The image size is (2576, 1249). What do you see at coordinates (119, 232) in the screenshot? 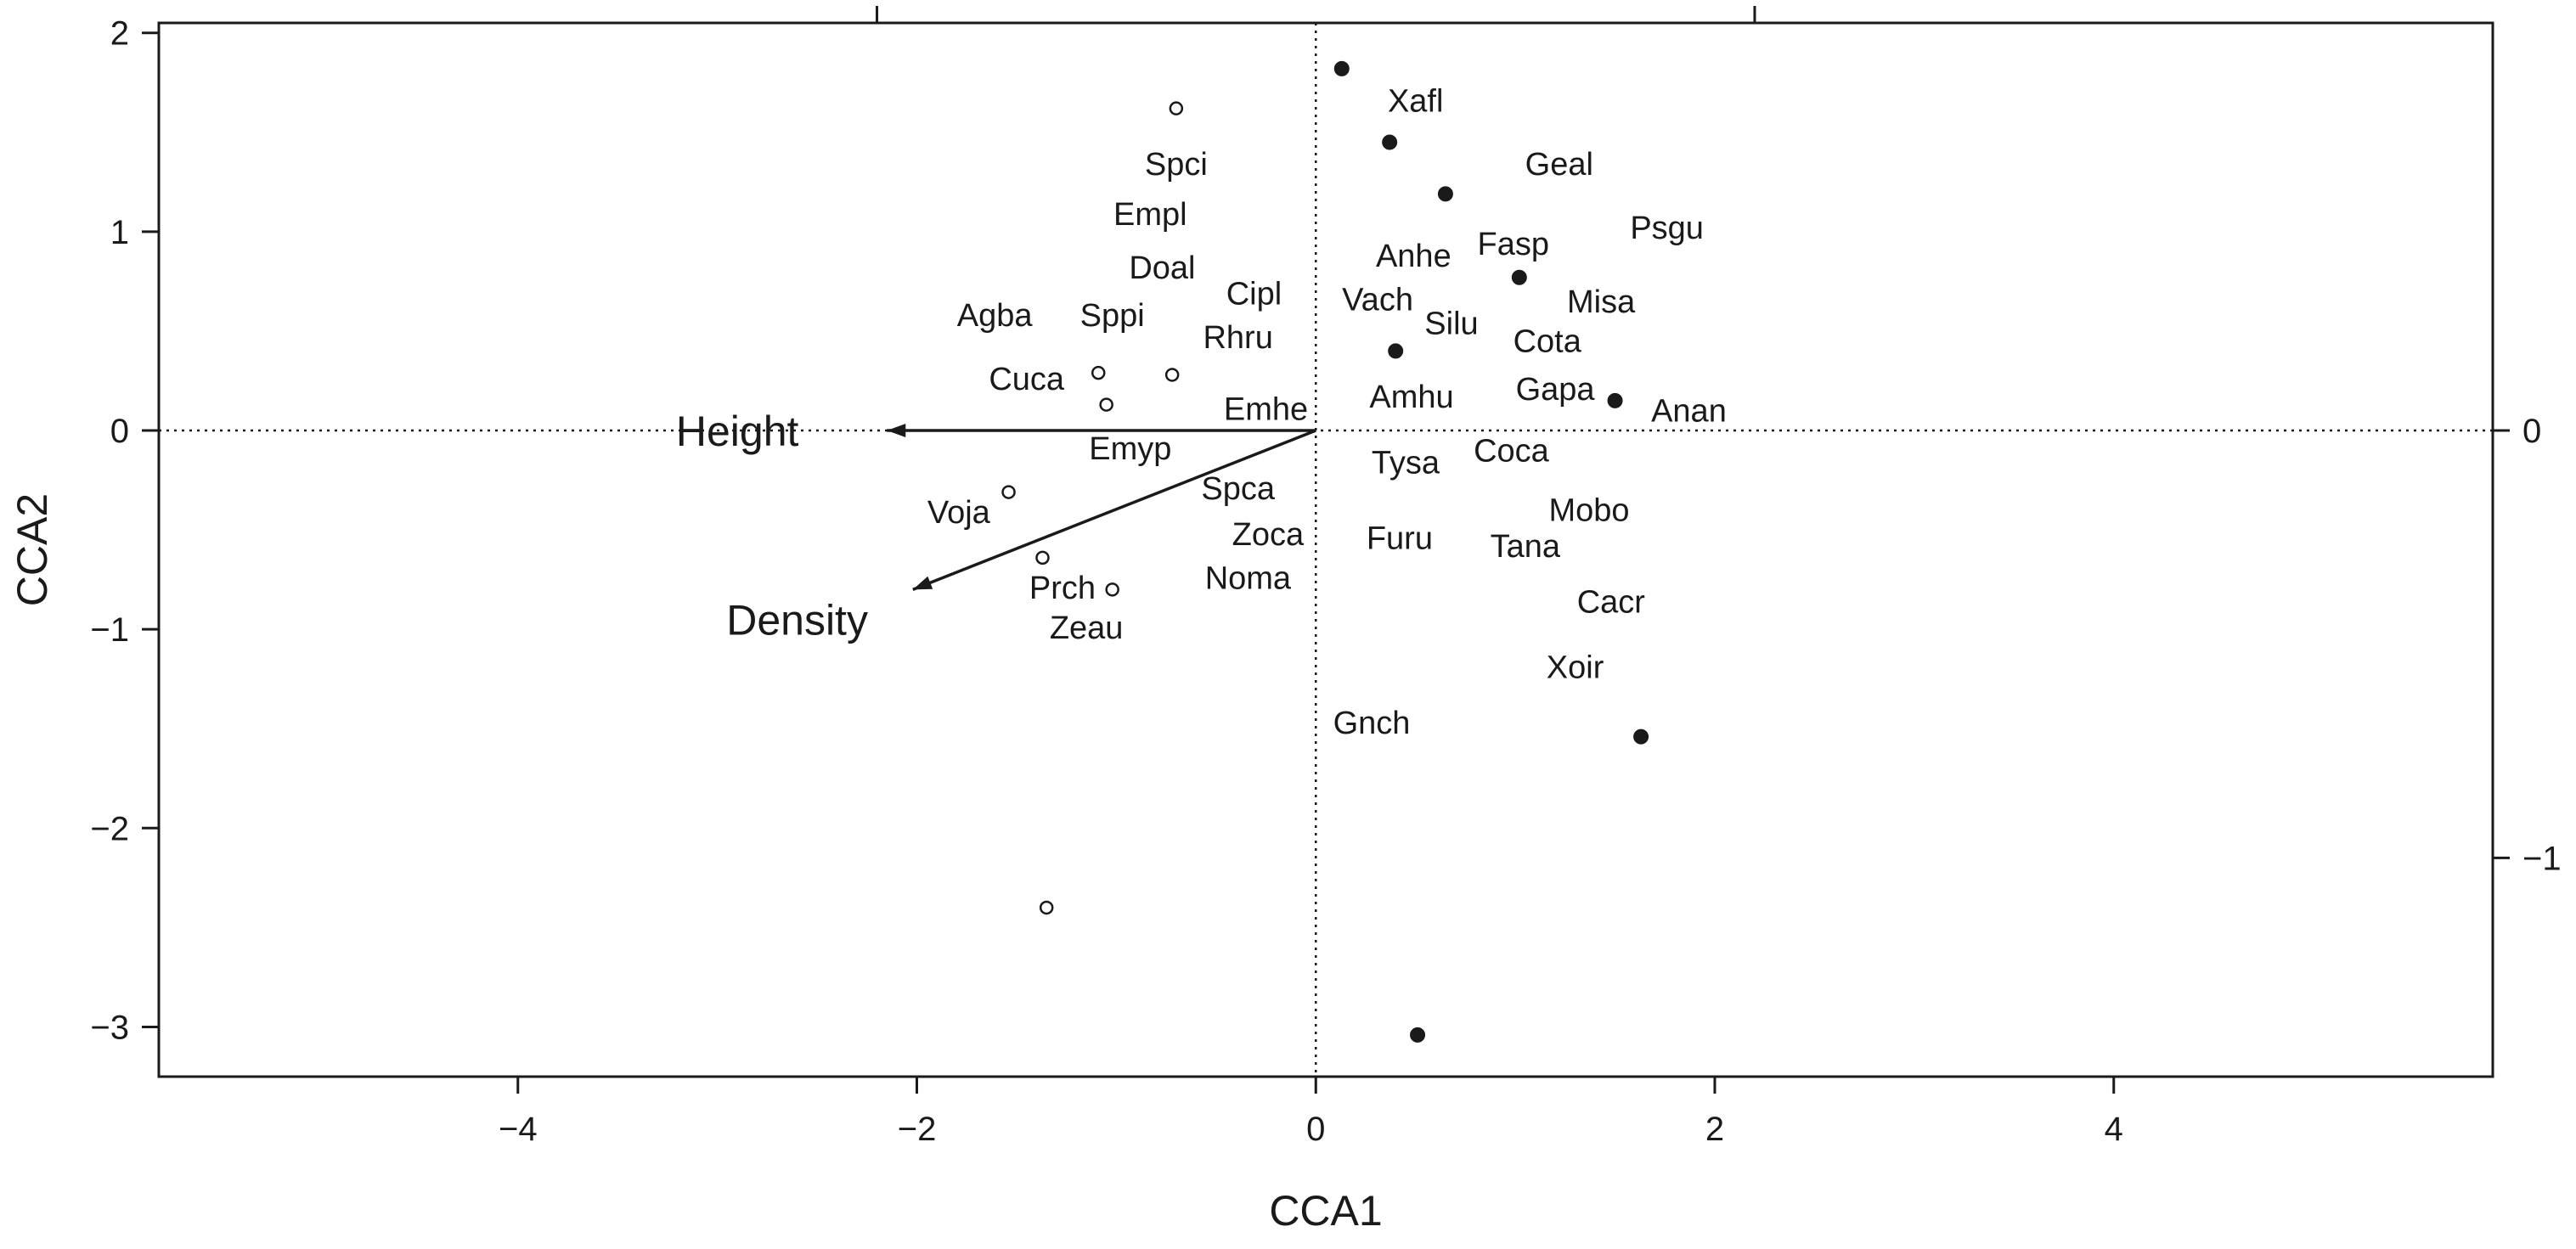
I see `y-tick-label: 1` at bounding box center [119, 232].